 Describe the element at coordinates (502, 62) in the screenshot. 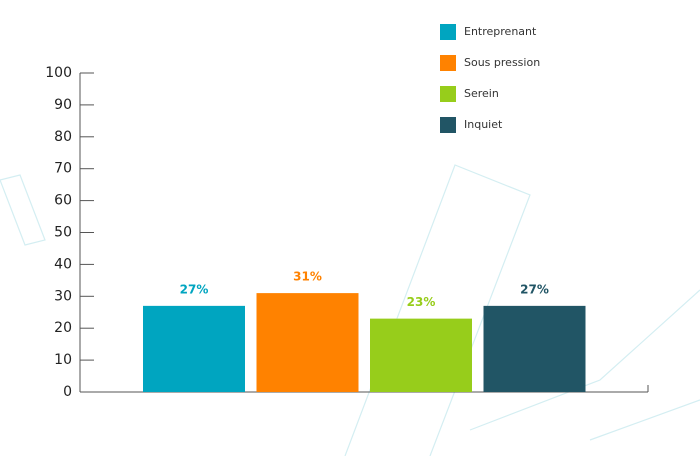

I see `legend-label: Sous pression` at that location.